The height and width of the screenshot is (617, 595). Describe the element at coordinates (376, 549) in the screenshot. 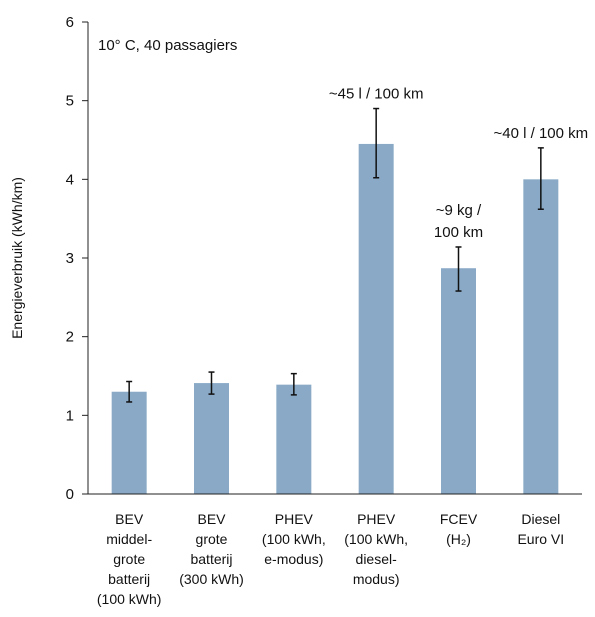

I see `x-category-label: PHEV (100 kWh, diesel-modus)` at that location.